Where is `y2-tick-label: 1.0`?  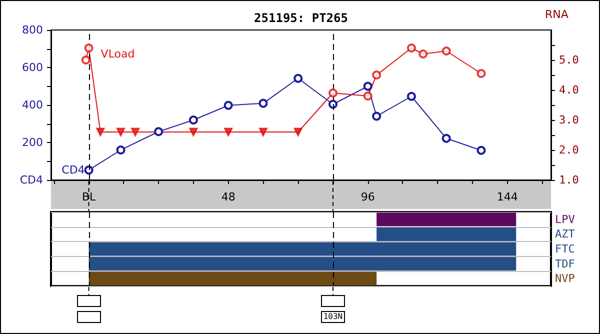
y2-tick-label: 1.0 is located at coordinates (569, 180).